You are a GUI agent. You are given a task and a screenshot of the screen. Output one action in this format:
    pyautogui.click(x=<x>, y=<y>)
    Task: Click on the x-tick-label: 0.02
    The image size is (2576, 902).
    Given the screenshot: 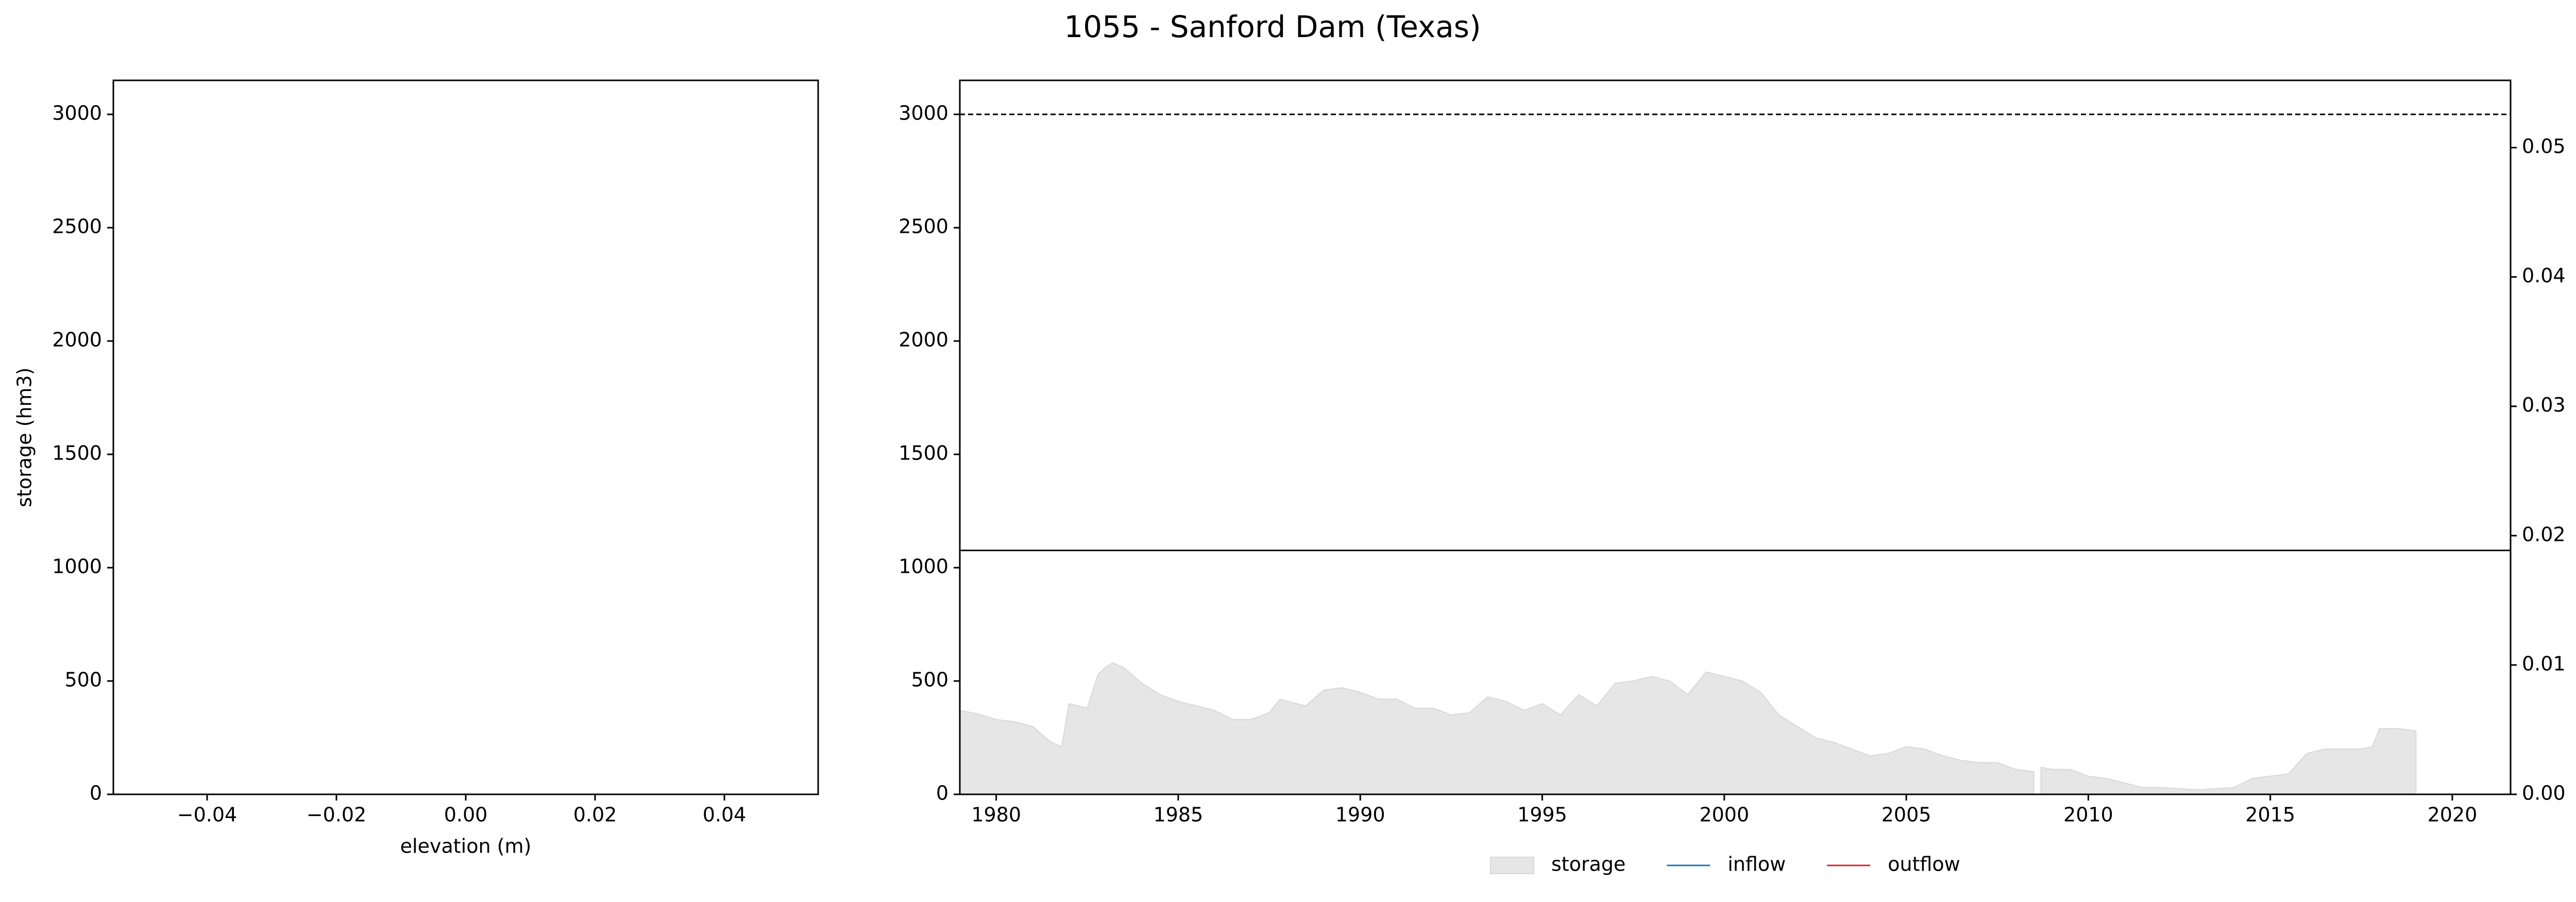 What is the action you would take?
    pyautogui.click(x=595, y=815)
    